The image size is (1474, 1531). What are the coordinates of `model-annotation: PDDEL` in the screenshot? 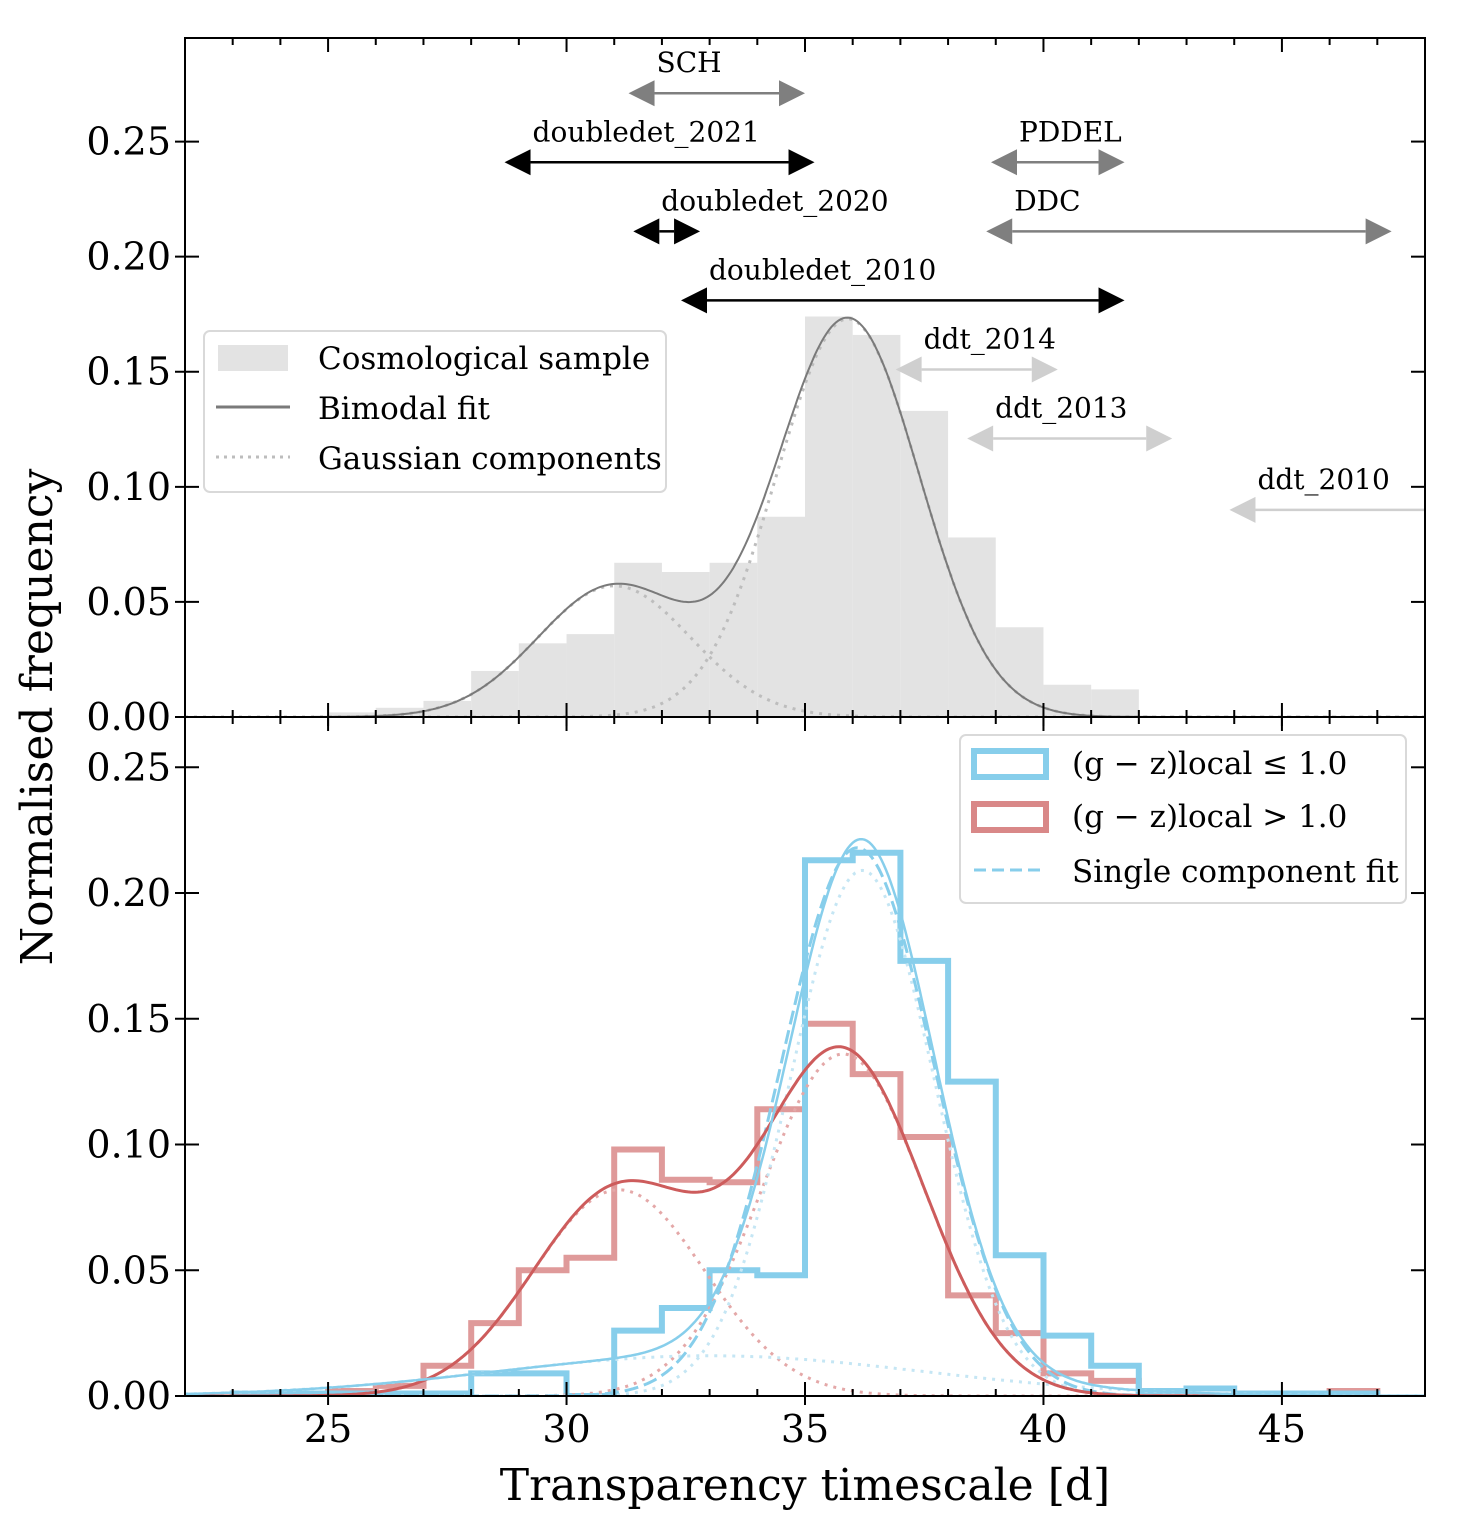 It's located at (1058, 145).